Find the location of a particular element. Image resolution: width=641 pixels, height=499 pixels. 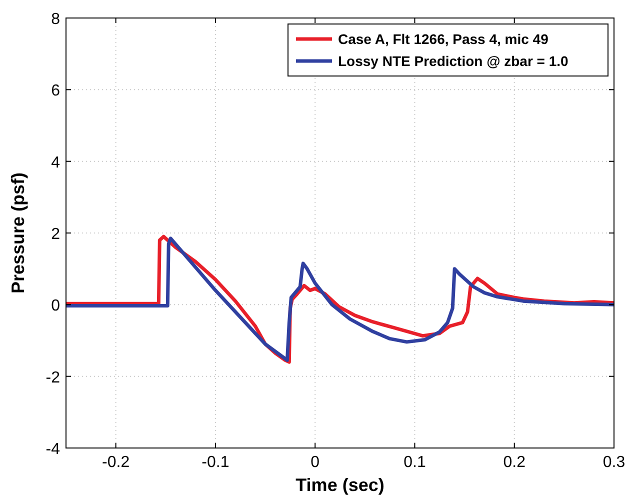

y-axis-title: Pressure (psf) is located at coordinates (18, 233).